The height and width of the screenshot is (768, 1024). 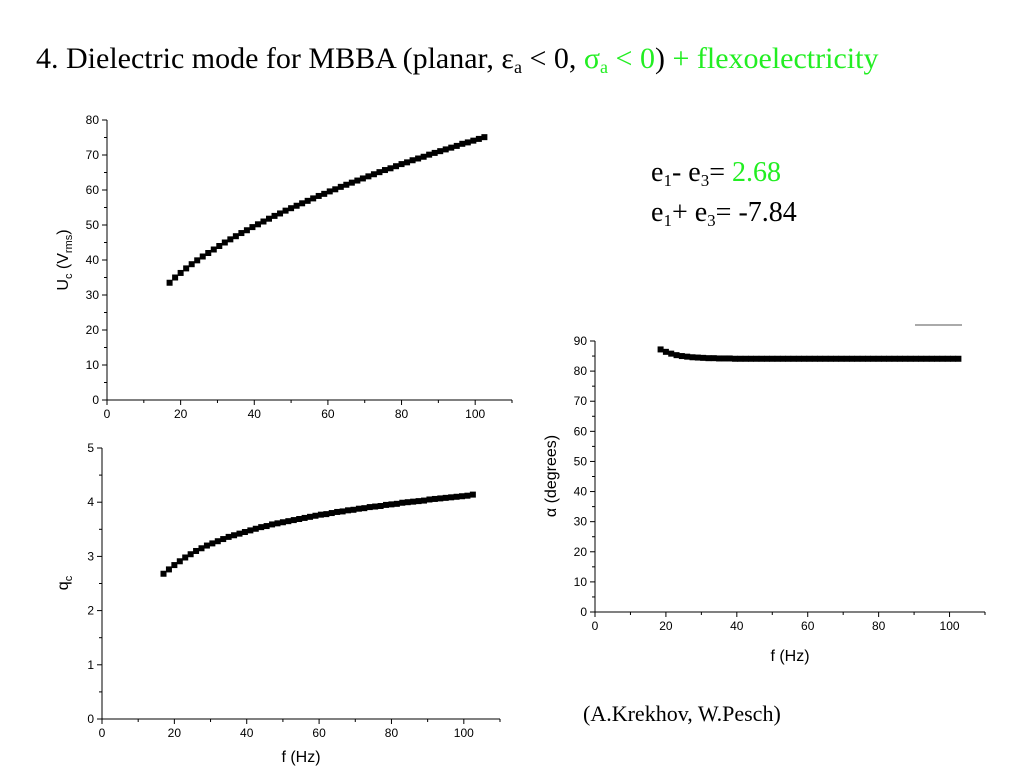 I want to click on x-axis-label: f (Hz), so click(x=300, y=757).